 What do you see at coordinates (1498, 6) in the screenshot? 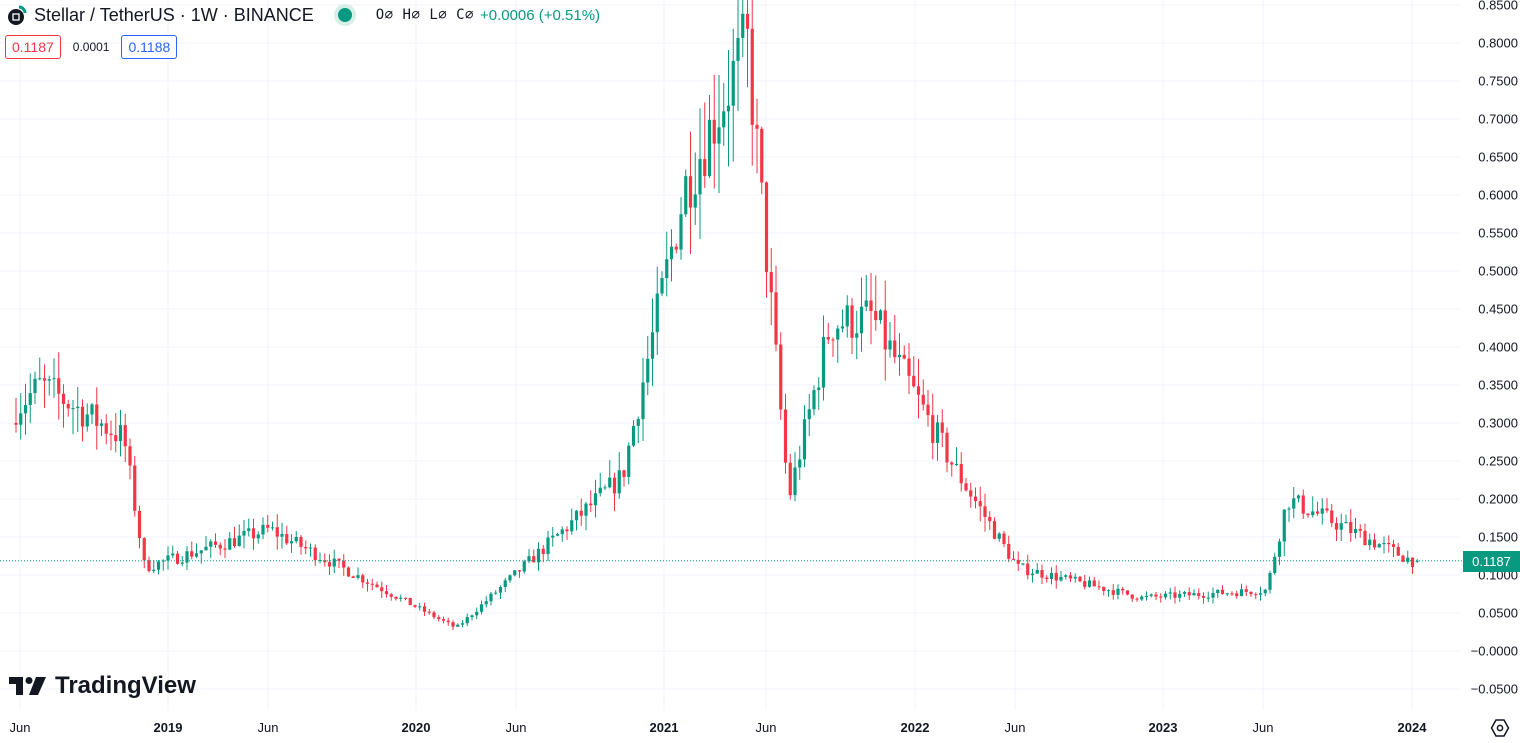
I see `price-tick-label: 0.8500` at bounding box center [1498, 6].